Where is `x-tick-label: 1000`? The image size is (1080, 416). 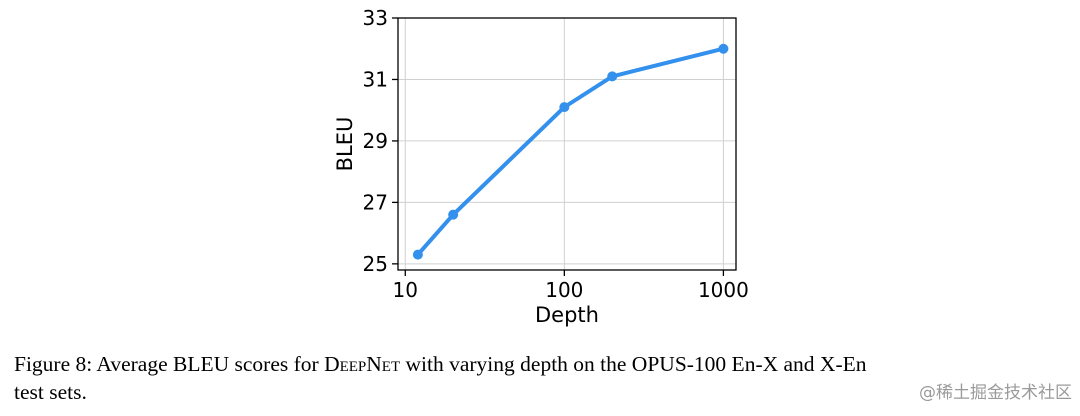 x-tick-label: 1000 is located at coordinates (723, 290).